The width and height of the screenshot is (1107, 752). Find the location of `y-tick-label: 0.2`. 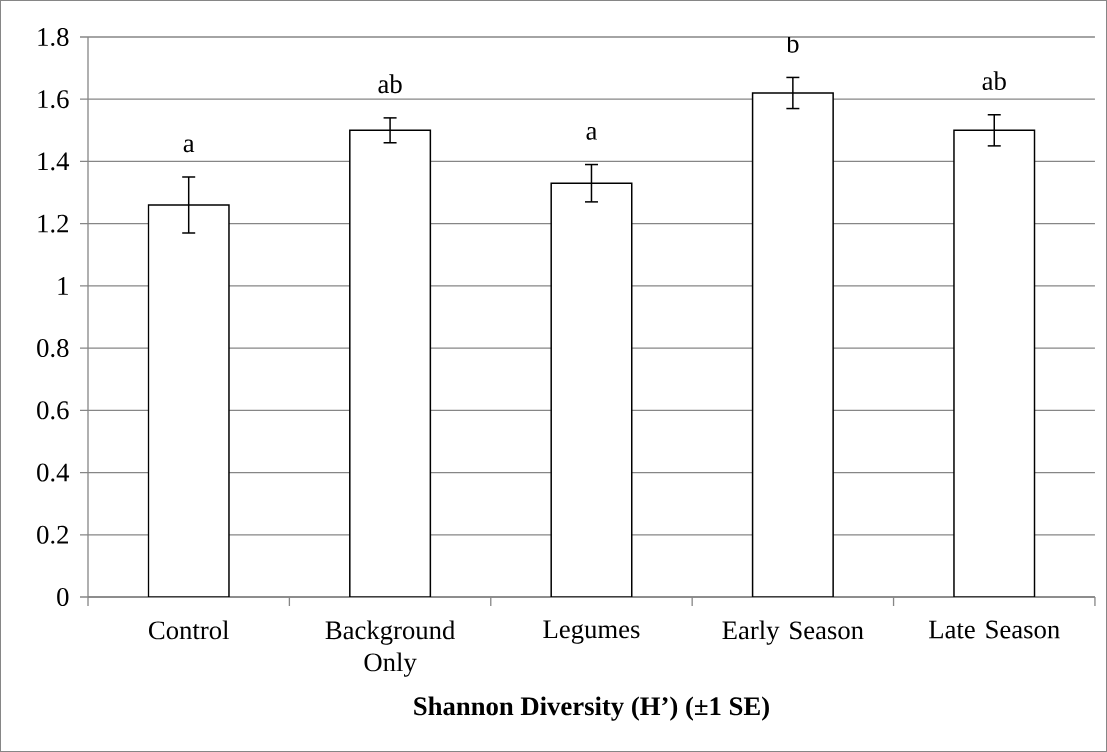

y-tick-label: 0.2 is located at coordinates (52, 534).